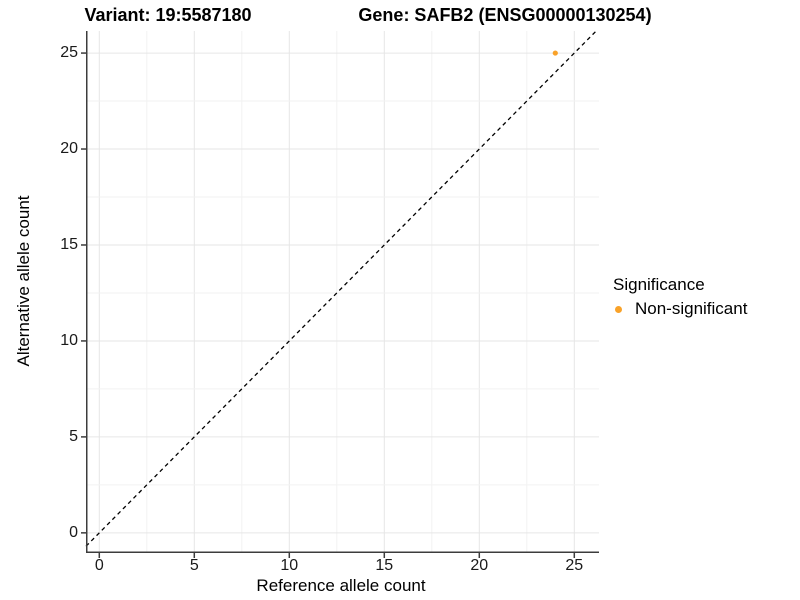  Describe the element at coordinates (289, 565) in the screenshot. I see `x-tick-label: 10` at that location.